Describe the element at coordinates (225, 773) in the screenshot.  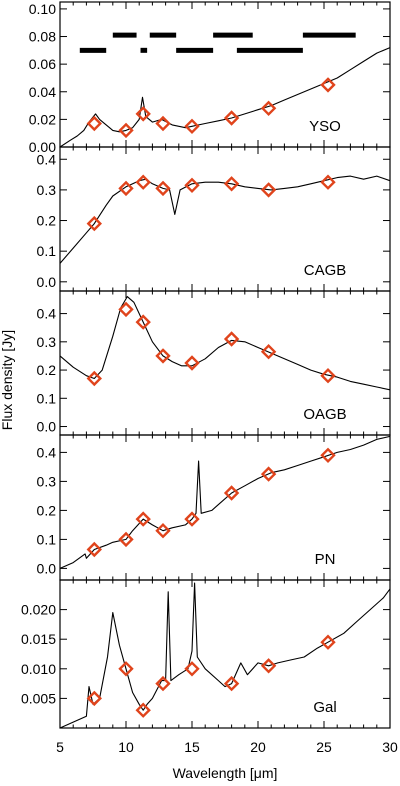
I see `x-axis-label: Wavelength [μm]` at that location.